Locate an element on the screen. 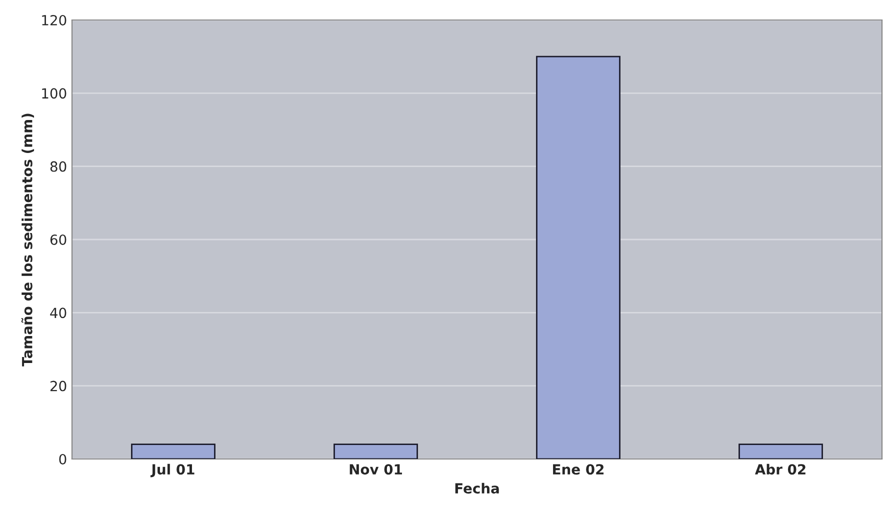 This screenshot has width=894, height=516. y-tick-label: 0 is located at coordinates (62, 459).